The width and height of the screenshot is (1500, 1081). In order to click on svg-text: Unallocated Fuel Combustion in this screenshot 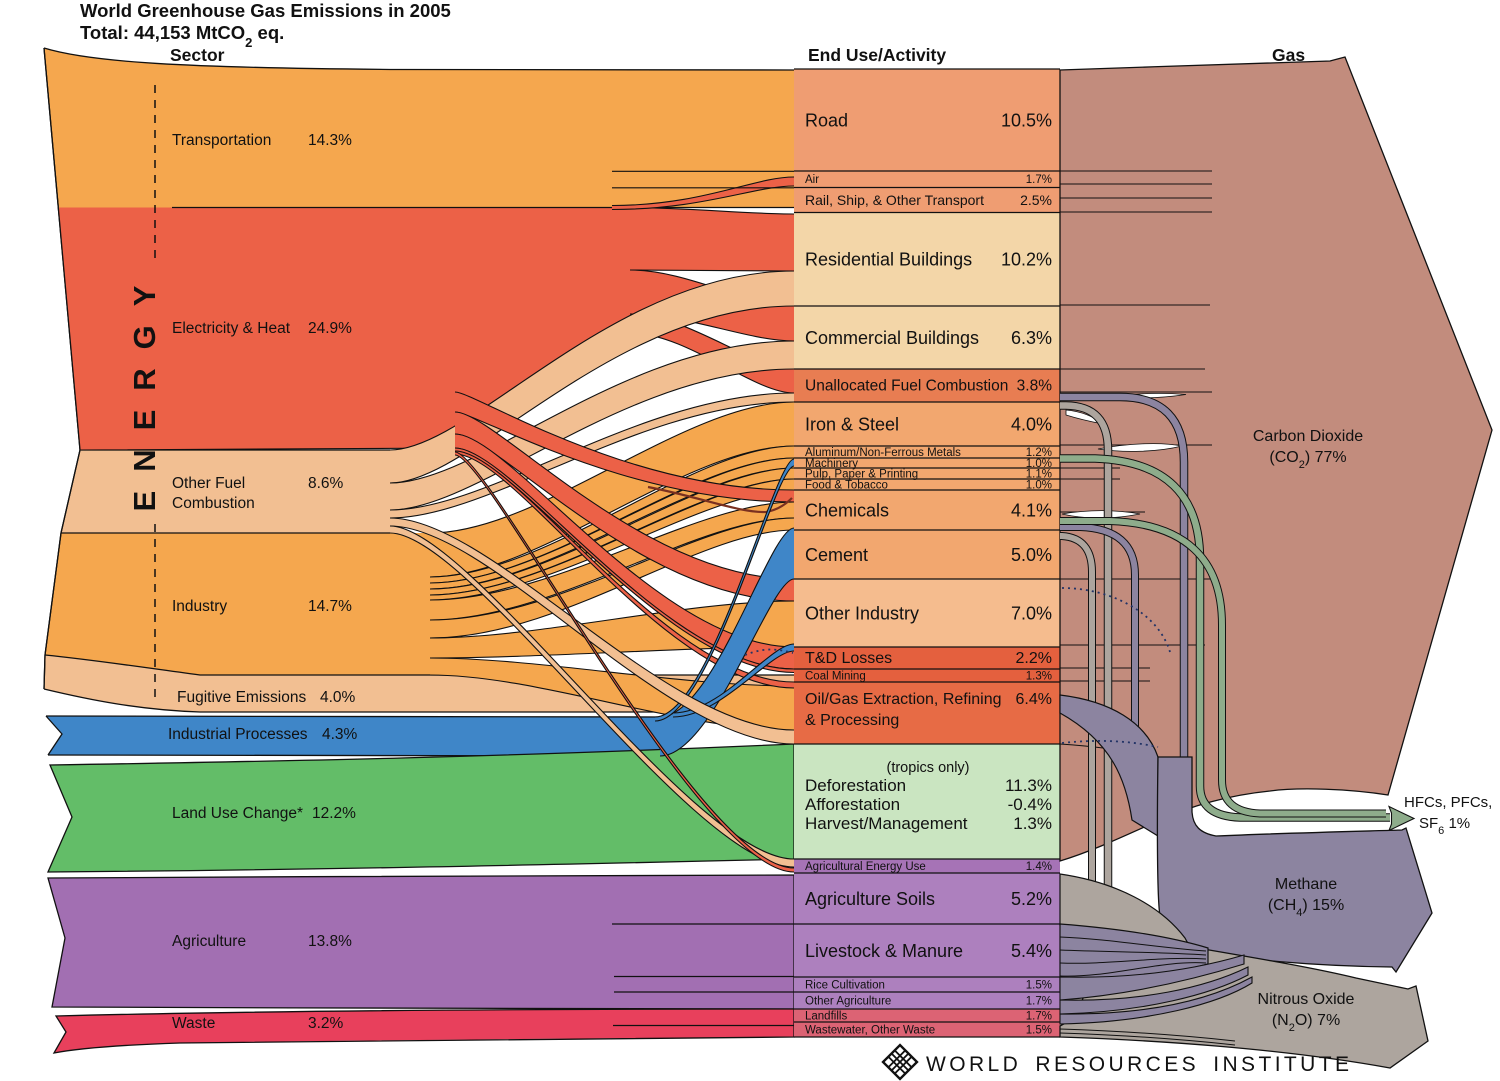, I will do `click(906, 386)`.